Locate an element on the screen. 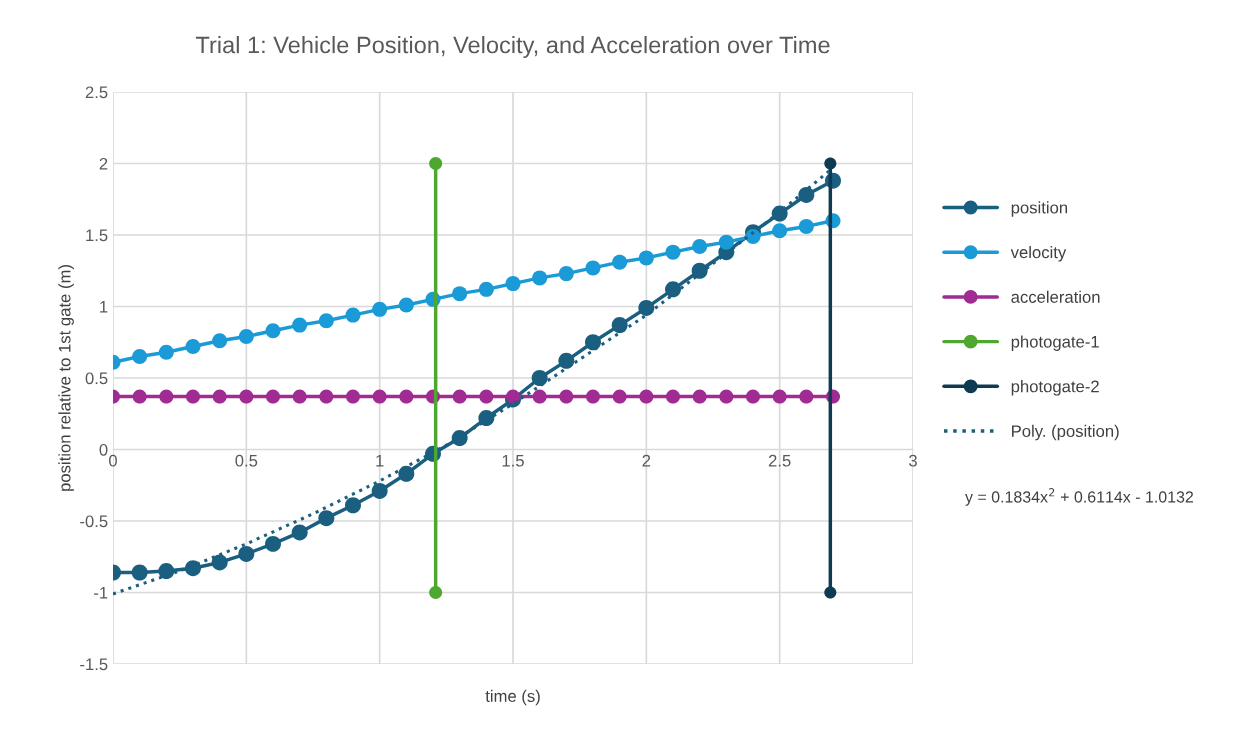  legend-label: photogate-2 is located at coordinates (1055, 388).